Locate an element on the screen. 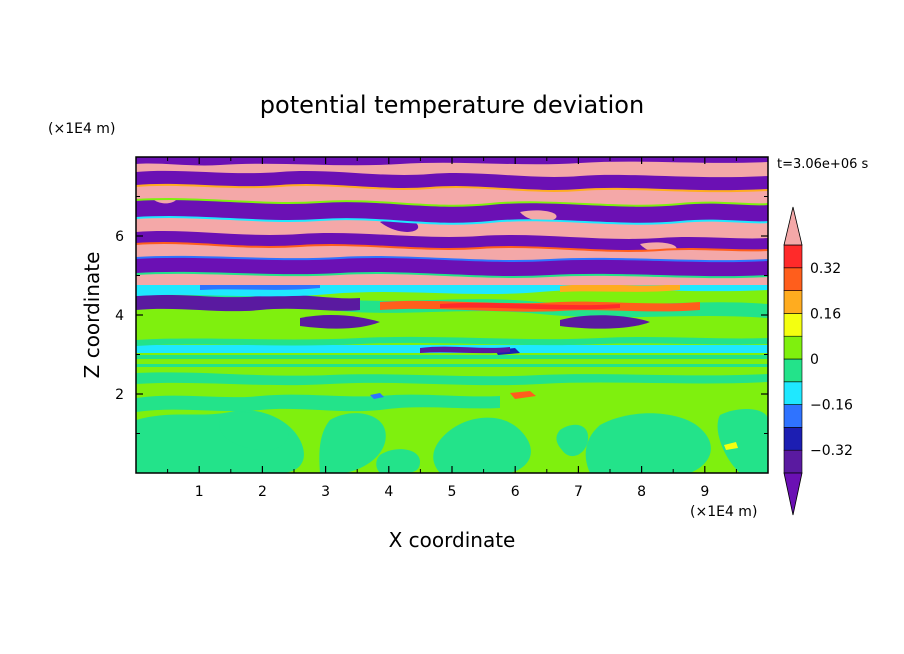 The image size is (904, 654). y-tick-label: 4 is located at coordinates (119, 316).